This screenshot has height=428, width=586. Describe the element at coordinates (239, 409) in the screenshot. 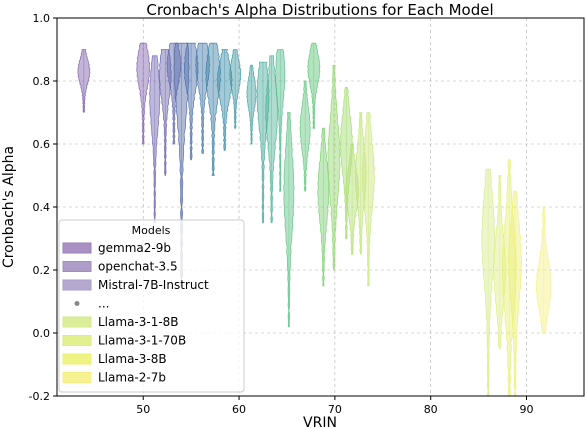

I see `x-tick-label: 60` at that location.